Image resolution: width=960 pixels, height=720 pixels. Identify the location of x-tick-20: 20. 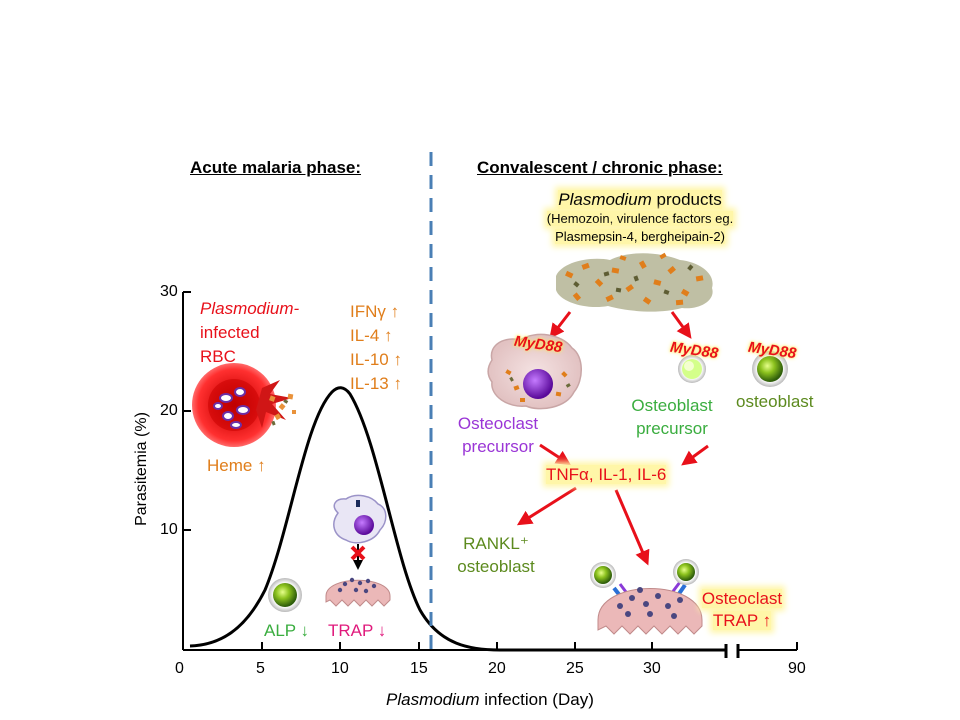
(497, 668).